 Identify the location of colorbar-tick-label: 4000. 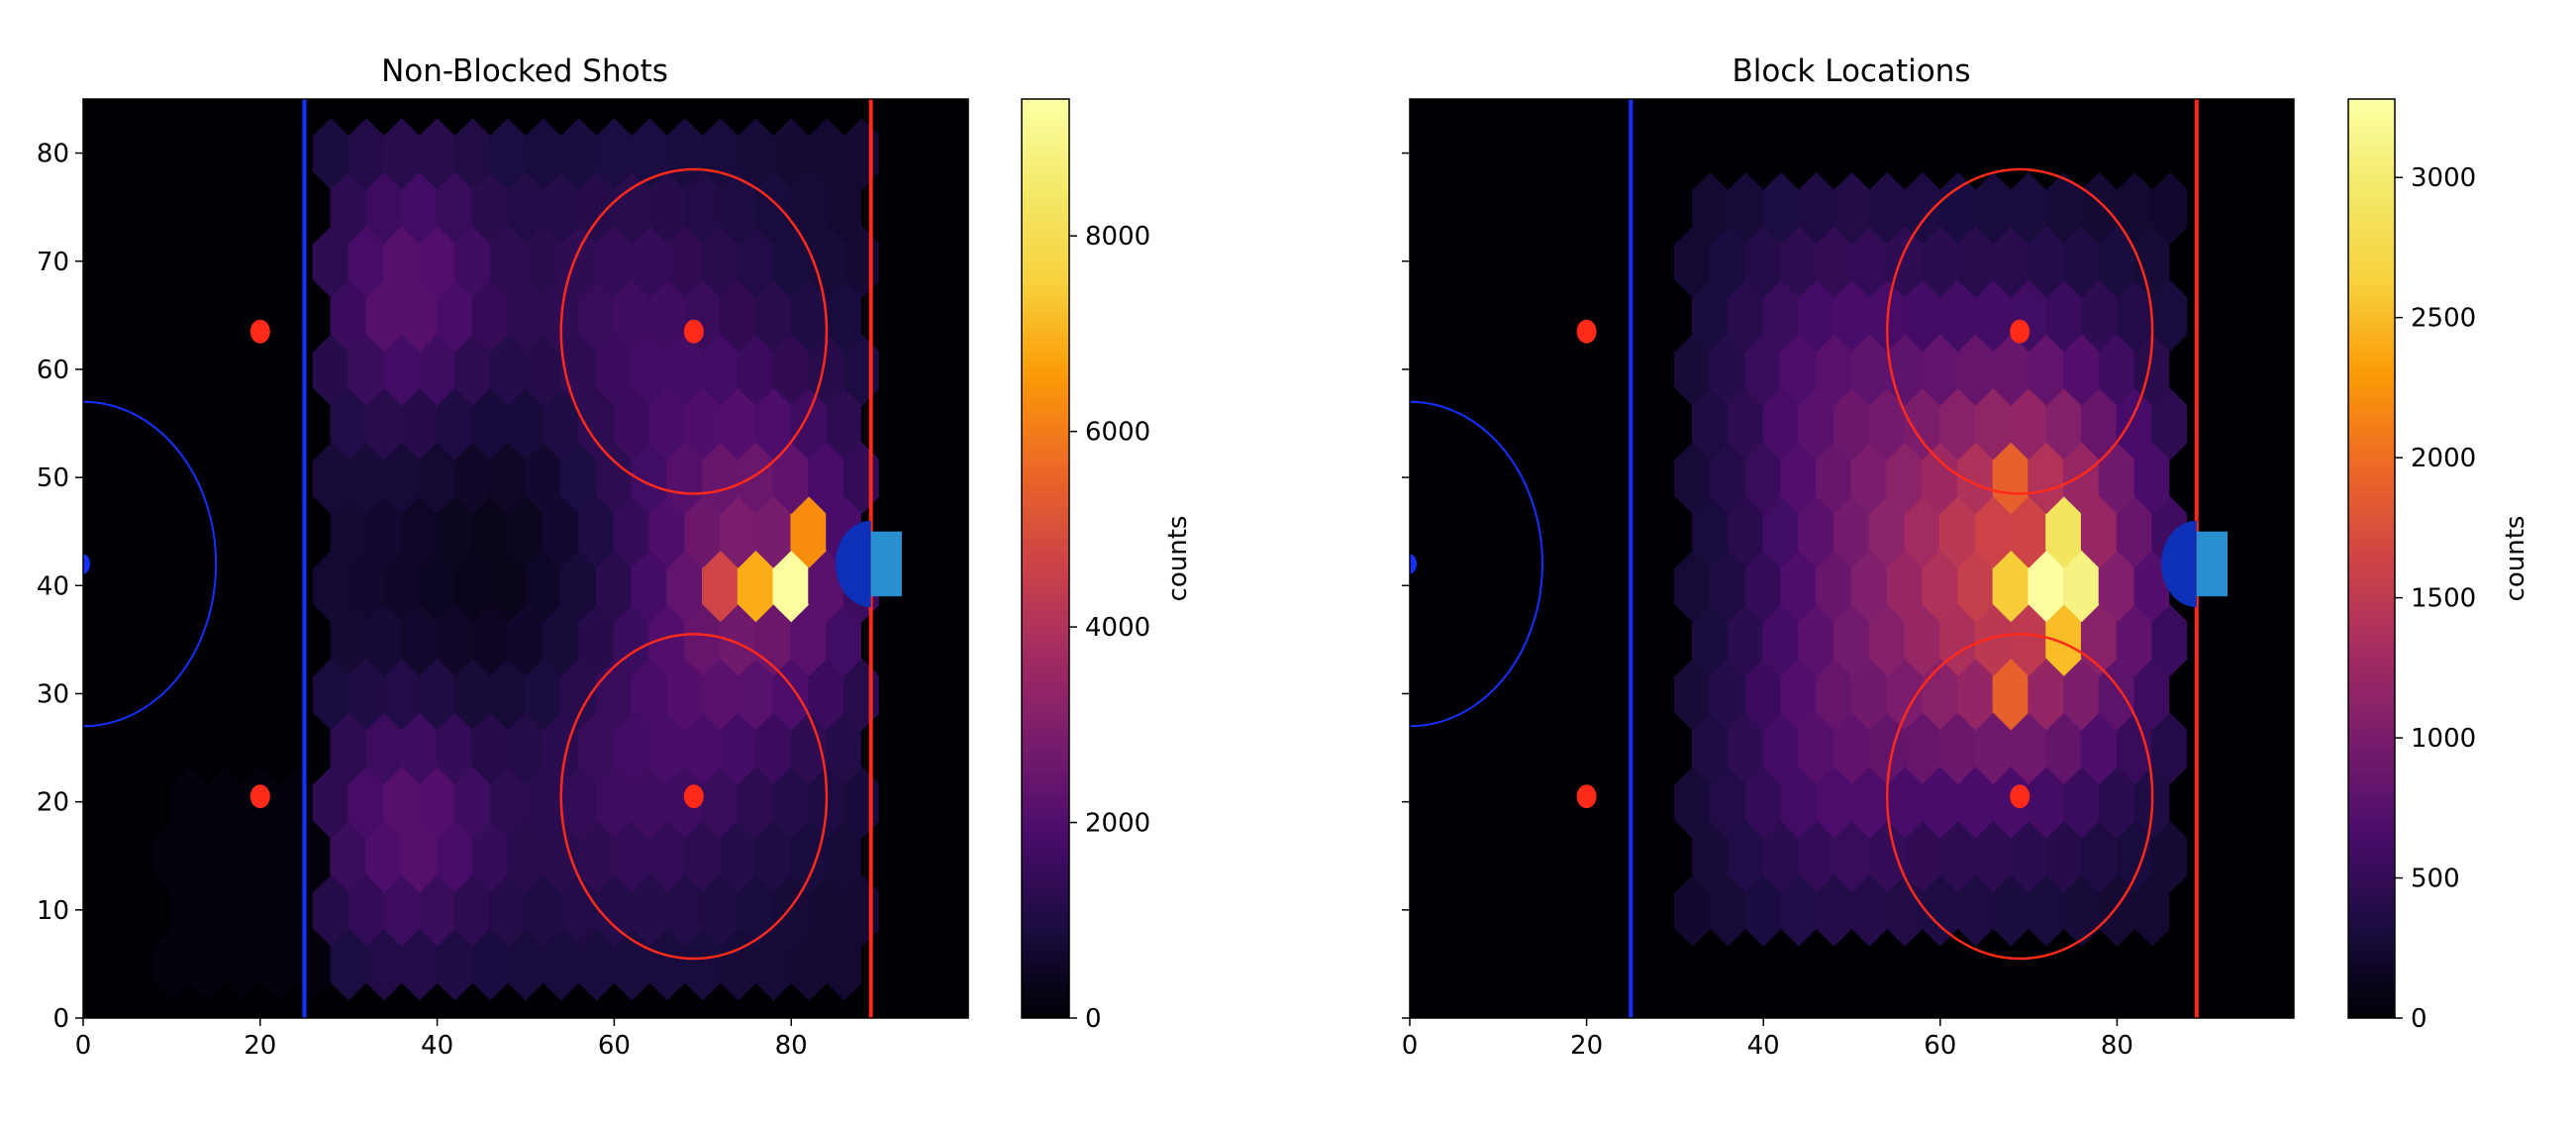
(1117, 628).